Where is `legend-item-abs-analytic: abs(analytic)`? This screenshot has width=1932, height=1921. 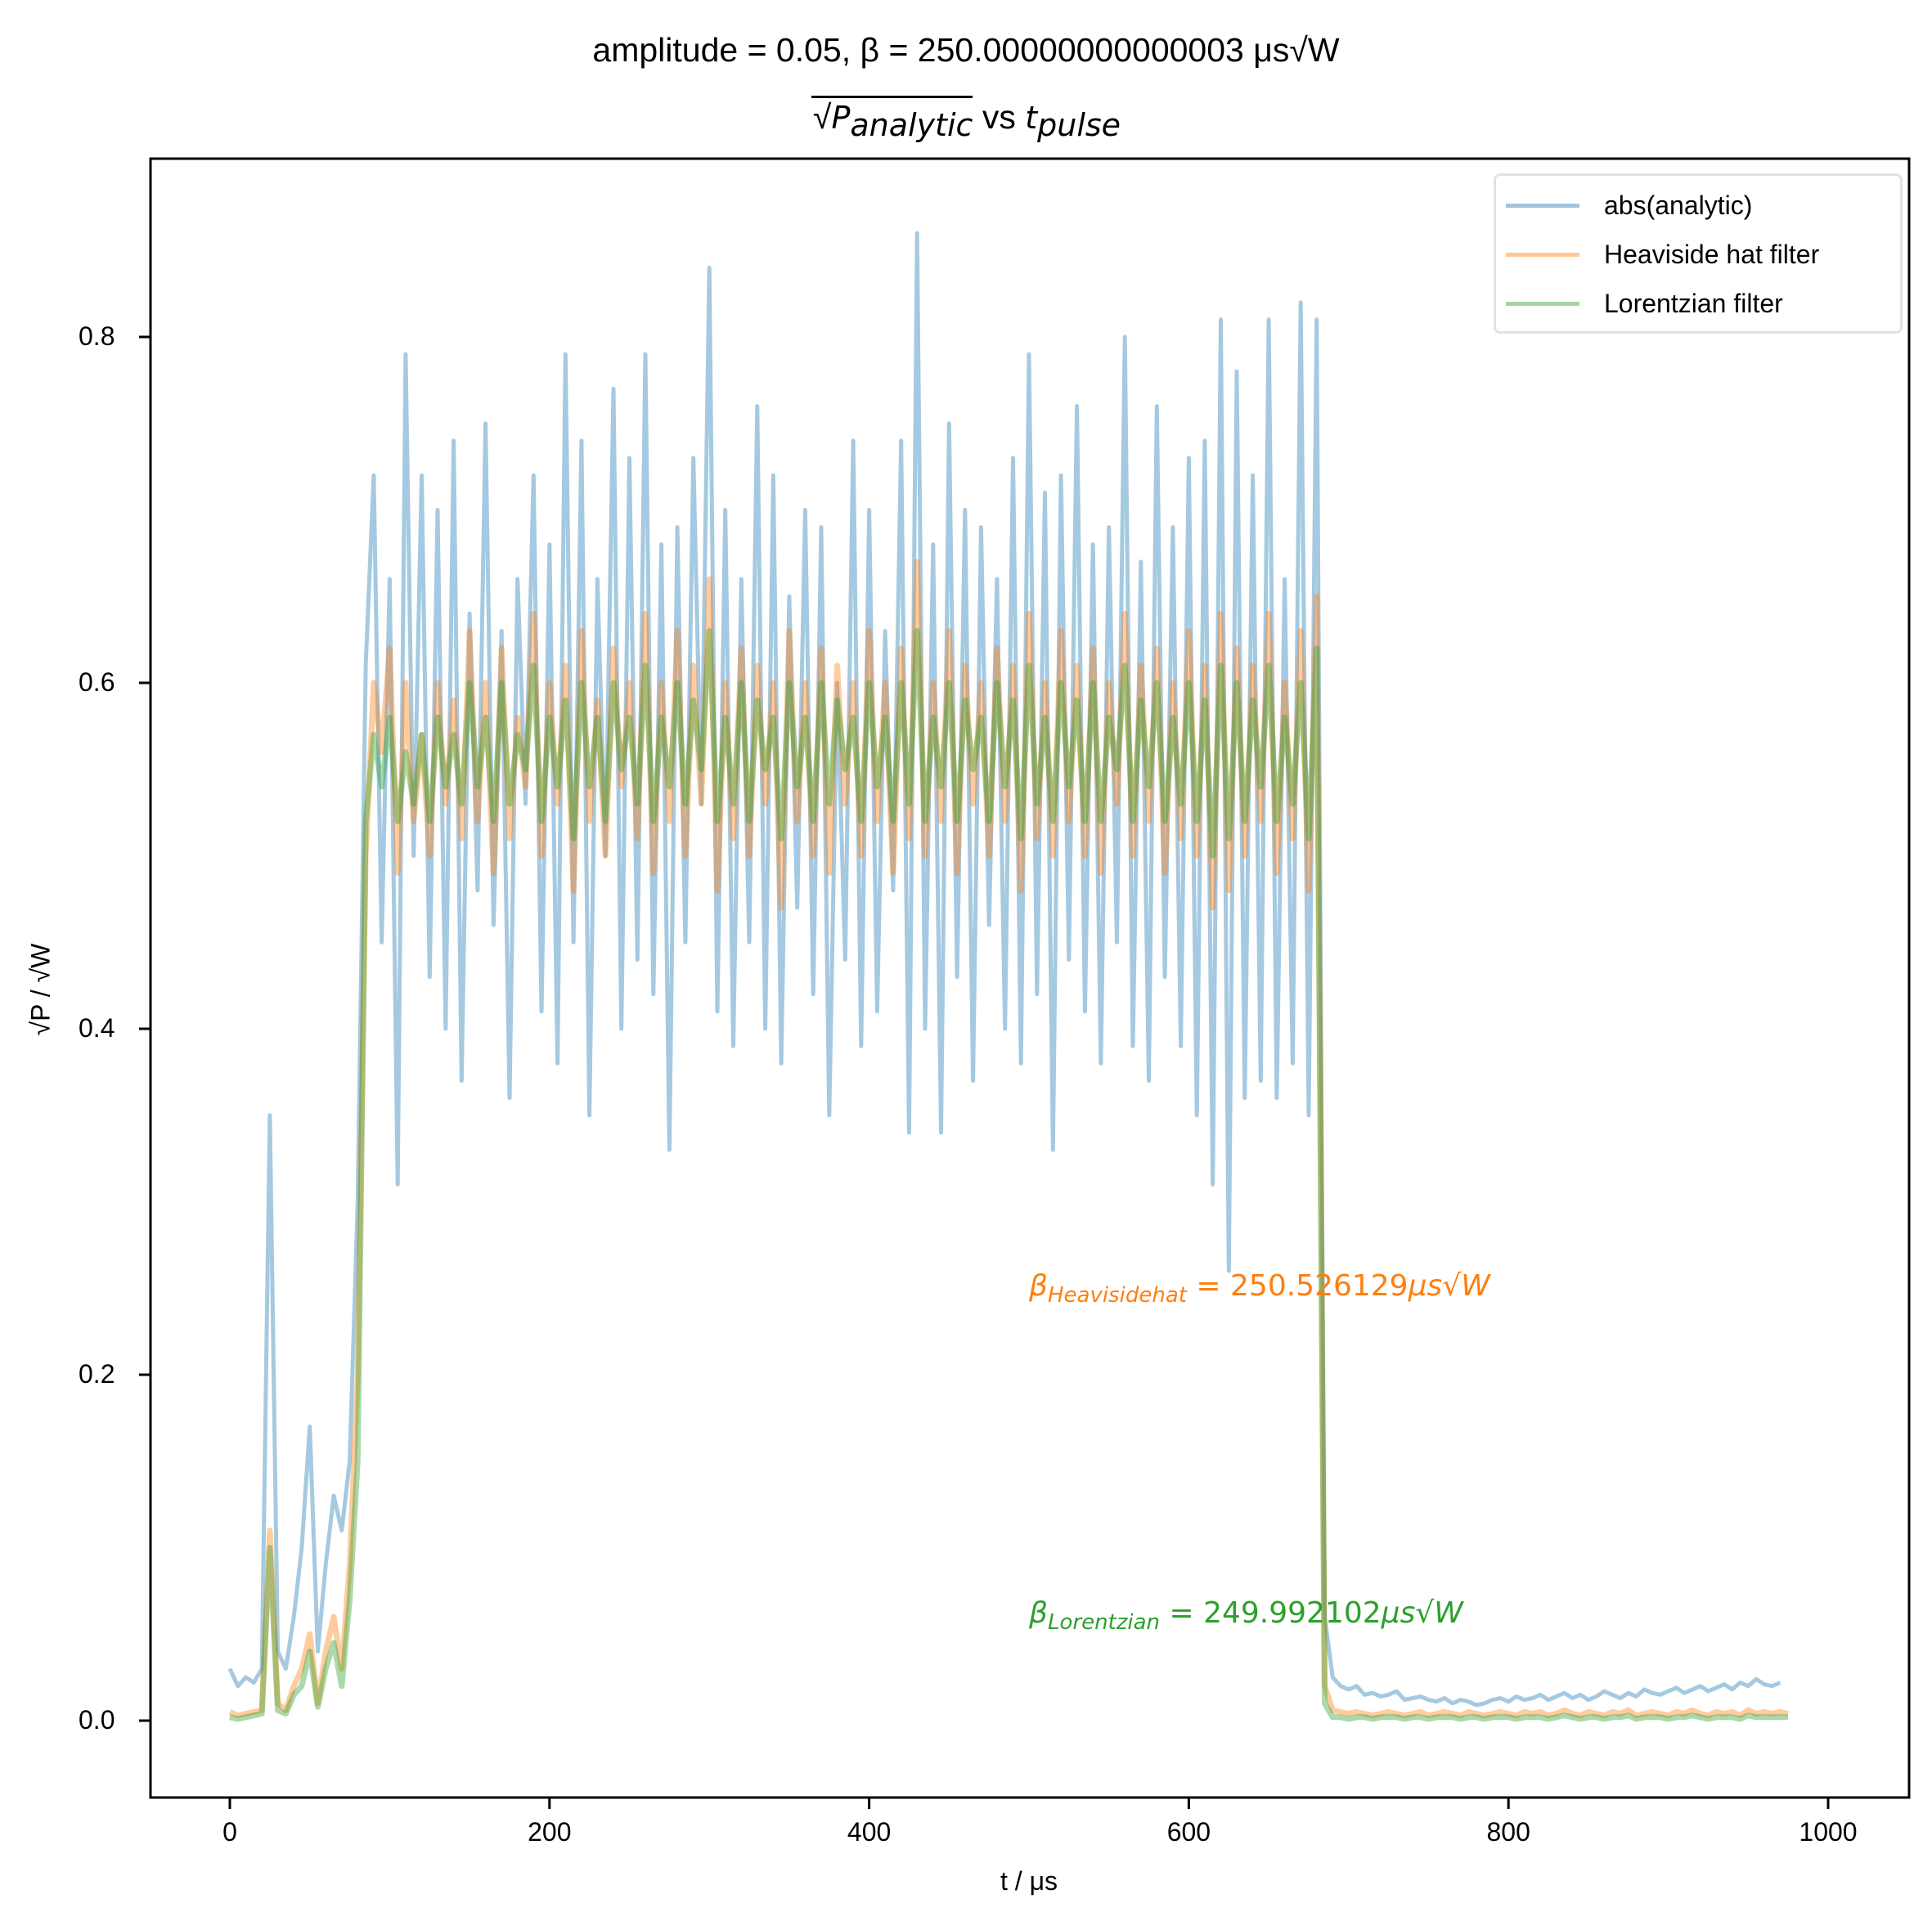 legend-item-abs-analytic: abs(analytic) is located at coordinates (1629, 205).